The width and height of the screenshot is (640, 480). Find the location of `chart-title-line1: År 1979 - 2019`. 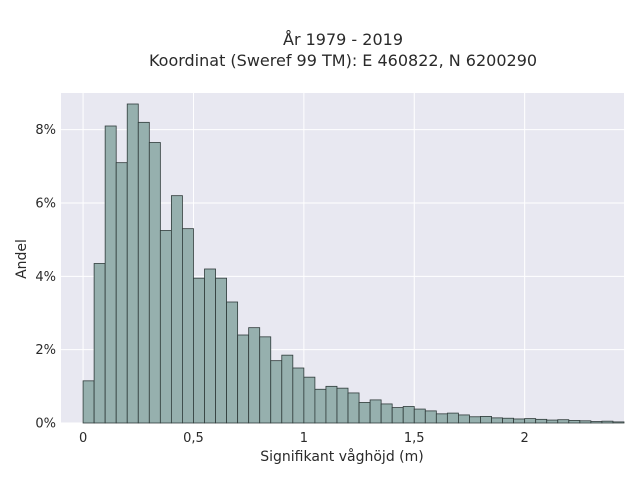

chart-title-line1: År 1979 - 2019 is located at coordinates (343, 39).